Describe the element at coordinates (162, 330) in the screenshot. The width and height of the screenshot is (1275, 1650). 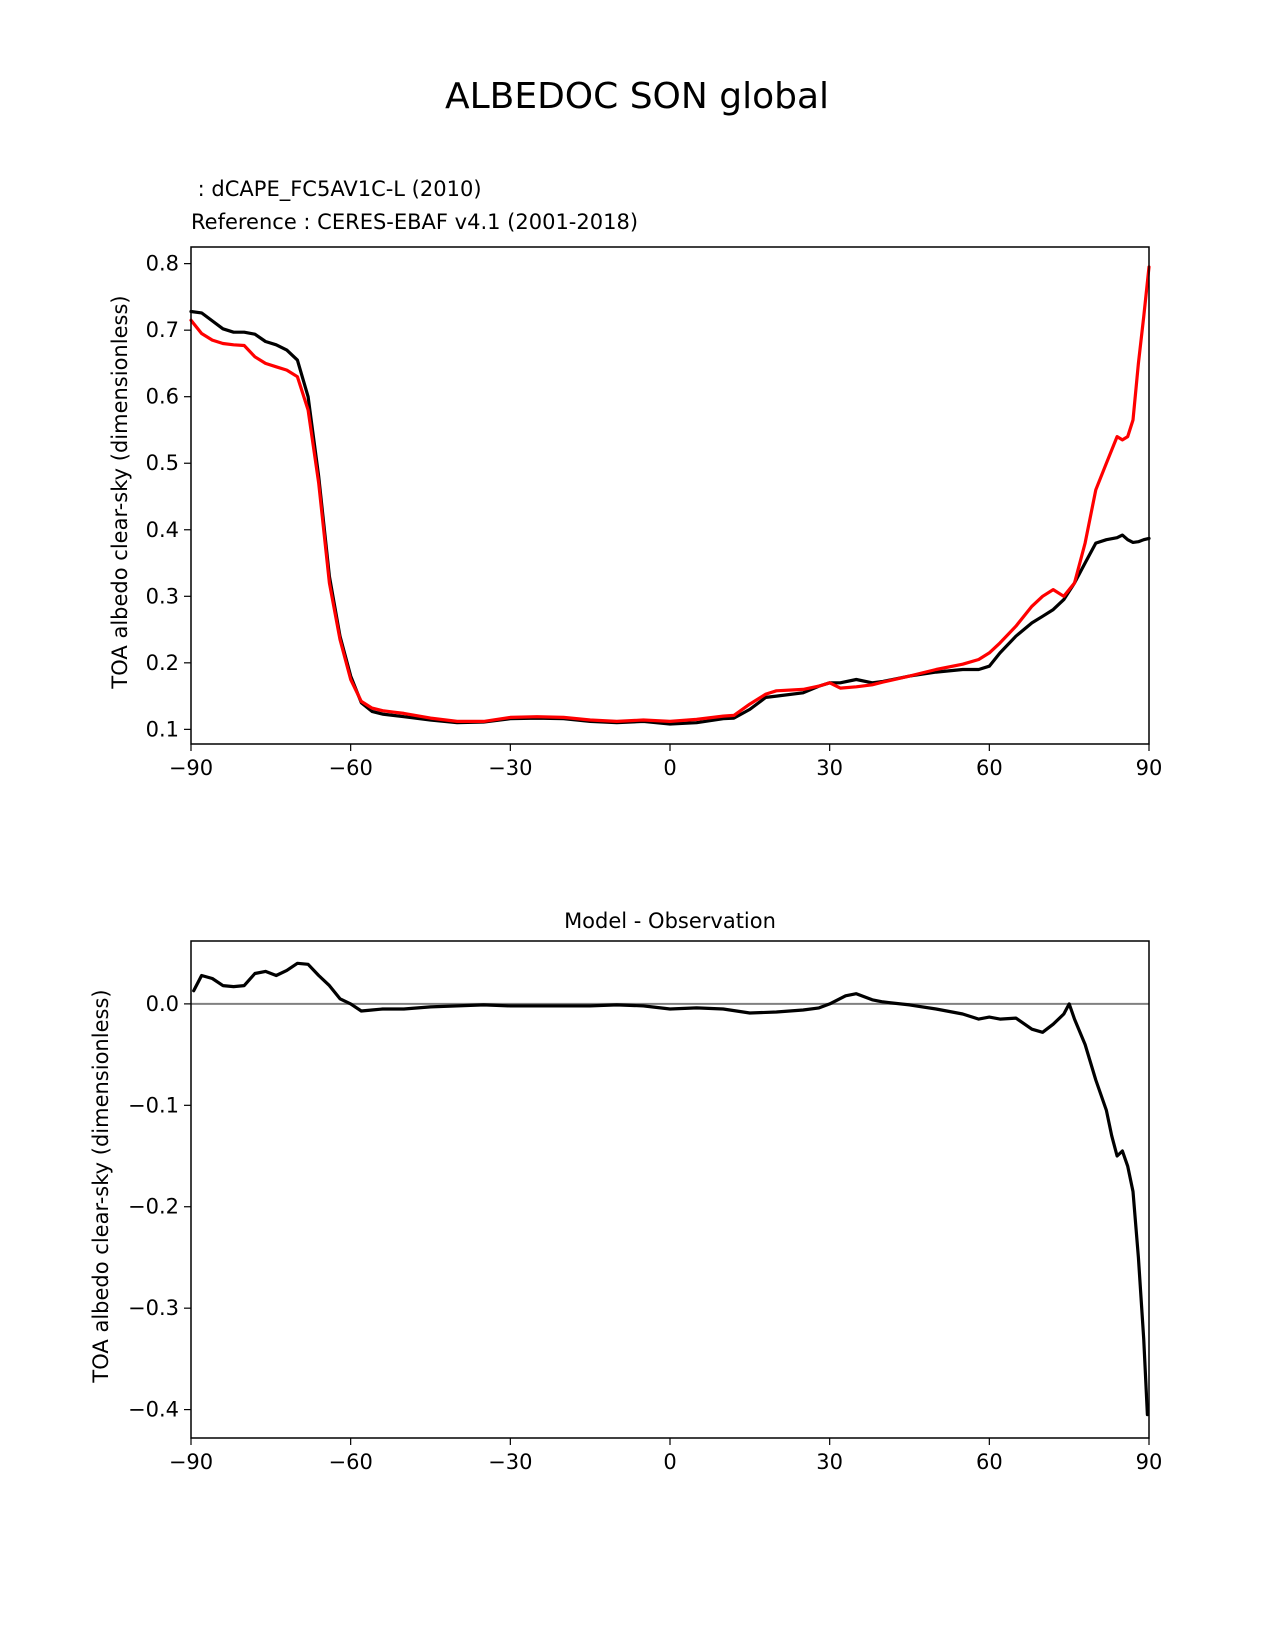
I see `top-y-tick-label: 0.7` at that location.